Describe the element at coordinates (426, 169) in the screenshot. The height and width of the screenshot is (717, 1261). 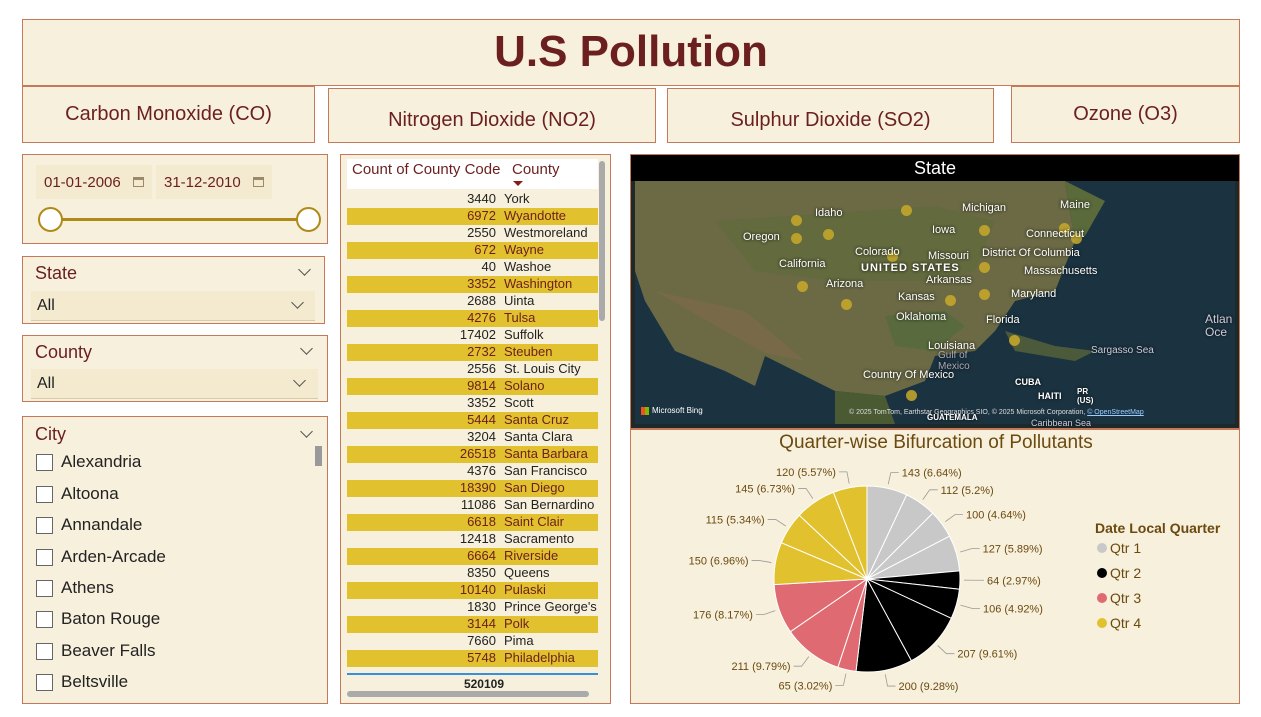
I see `column-header-count: Count of County Code` at that location.